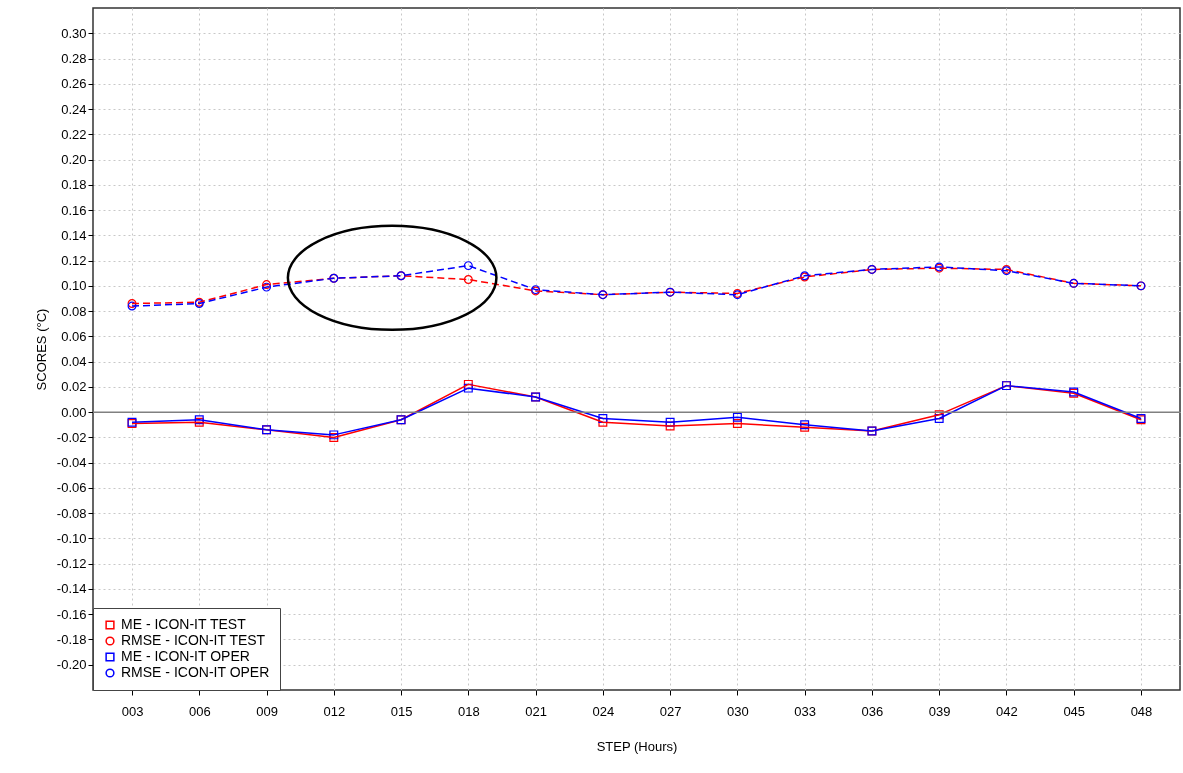 This screenshot has width=1183, height=773. Describe the element at coordinates (41, 349) in the screenshot. I see `y-axis-title: SCORES (°C)` at that location.